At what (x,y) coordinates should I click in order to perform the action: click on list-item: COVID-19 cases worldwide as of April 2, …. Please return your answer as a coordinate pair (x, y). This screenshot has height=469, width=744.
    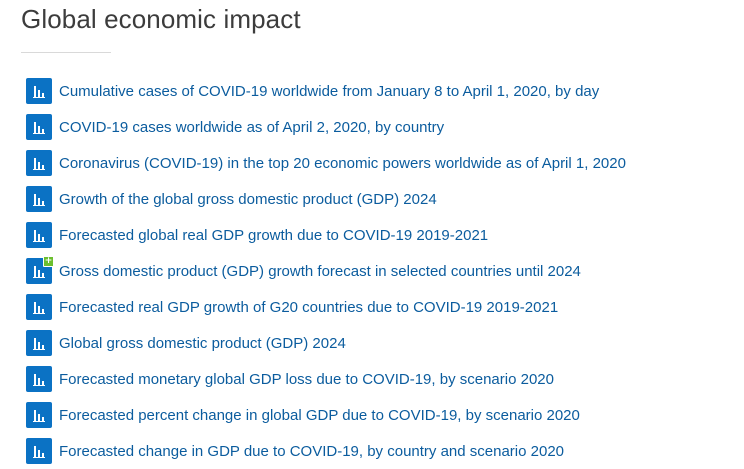
    Looking at the image, I should click on (326, 127).